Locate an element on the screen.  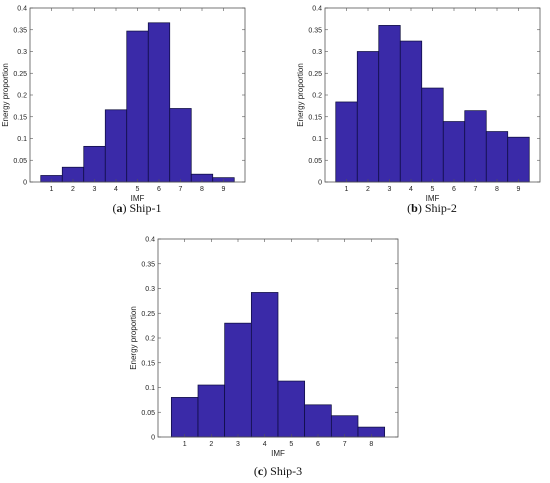
panel-title: Ship-1 is located at coordinates (145, 208).